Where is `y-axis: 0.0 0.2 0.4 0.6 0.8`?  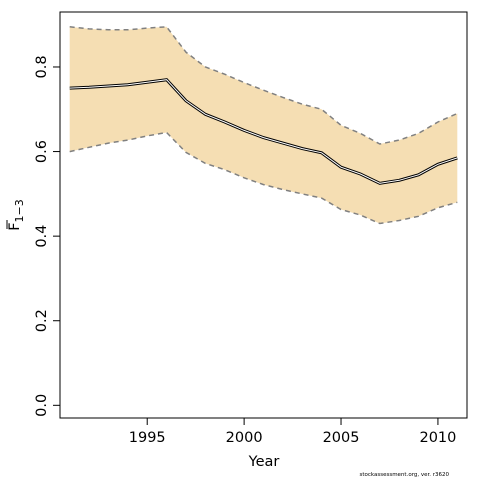 y-axis: 0.0 0.2 0.4 0.6 0.8 is located at coordinates (47, 236).